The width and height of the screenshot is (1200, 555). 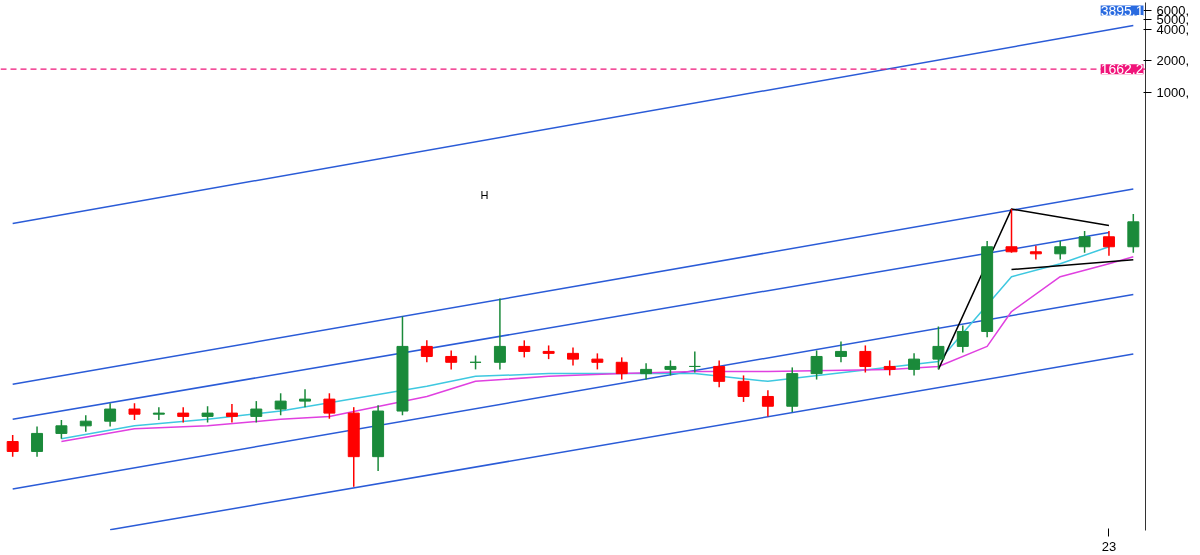 I want to click on annotation: 3895,1, so click(x=1122, y=10).